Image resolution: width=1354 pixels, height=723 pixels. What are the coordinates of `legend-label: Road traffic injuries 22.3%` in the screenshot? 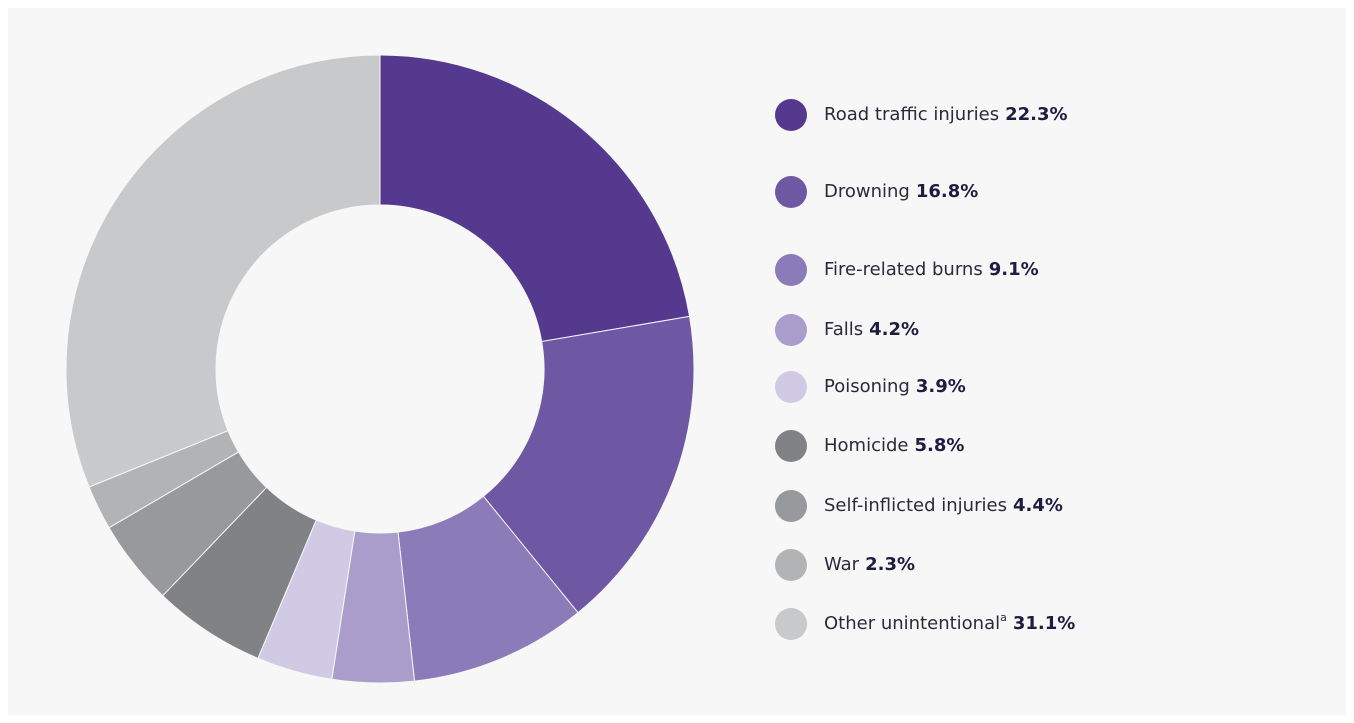 It's located at (946, 114).